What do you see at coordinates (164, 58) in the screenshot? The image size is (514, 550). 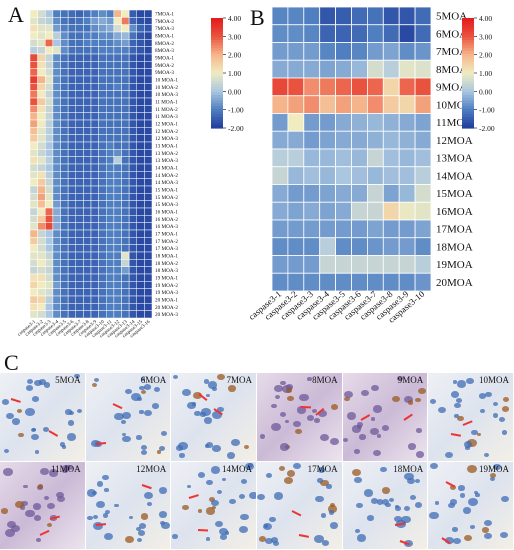 I see `heat-a-row-label: 9MOA-1` at bounding box center [164, 58].